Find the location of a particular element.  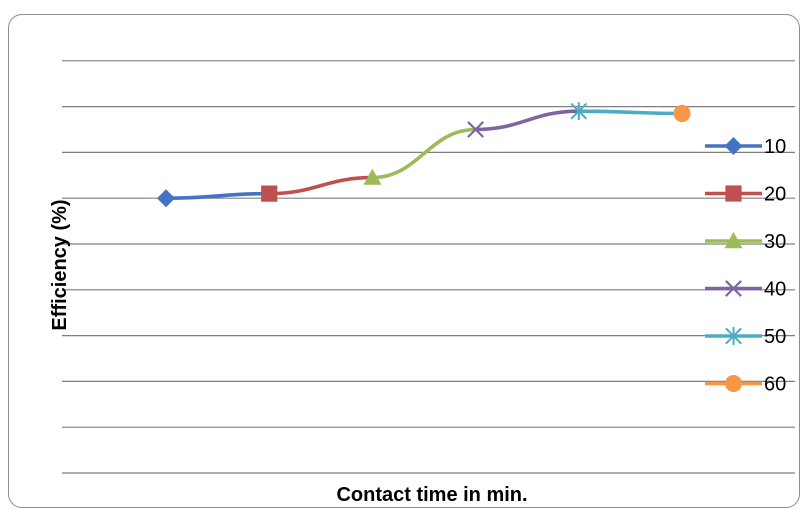

legend-item-40: 40 is located at coordinates (745, 290).